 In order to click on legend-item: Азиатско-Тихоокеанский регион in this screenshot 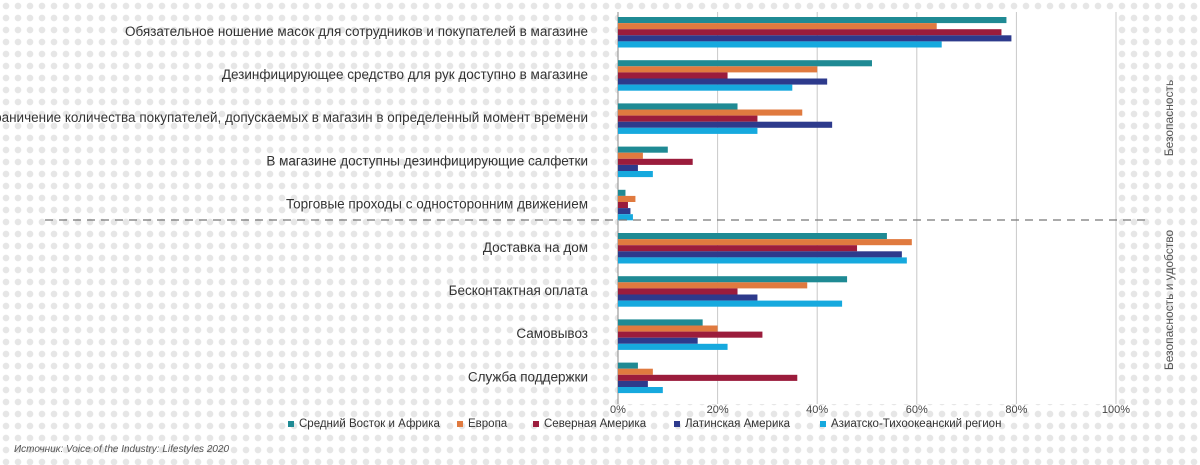, I will do `click(916, 424)`.